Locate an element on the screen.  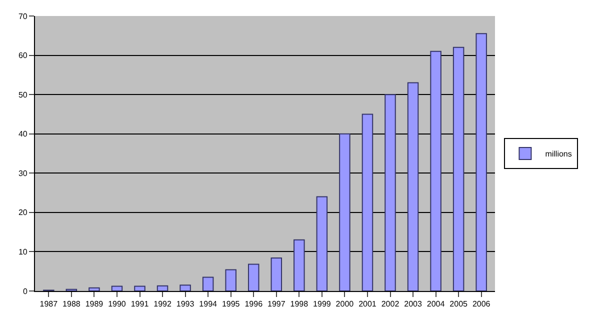
x-tick-label: 1994 is located at coordinates (208, 304).